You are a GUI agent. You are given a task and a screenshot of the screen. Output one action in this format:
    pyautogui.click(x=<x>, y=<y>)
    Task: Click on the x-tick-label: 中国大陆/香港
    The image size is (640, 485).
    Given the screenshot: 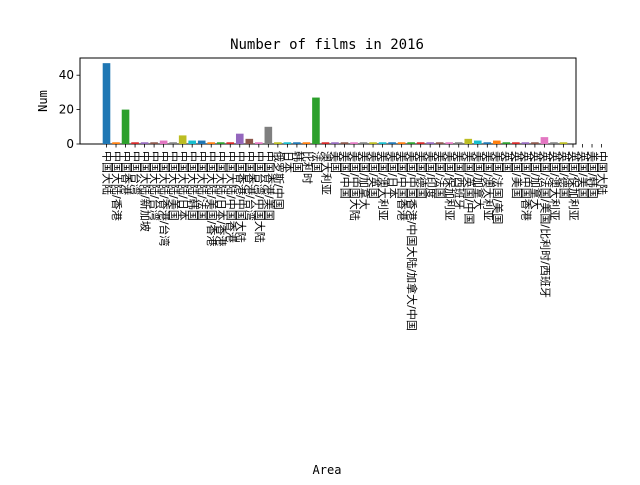 What is the action you would take?
    pyautogui.click(x=117, y=186)
    